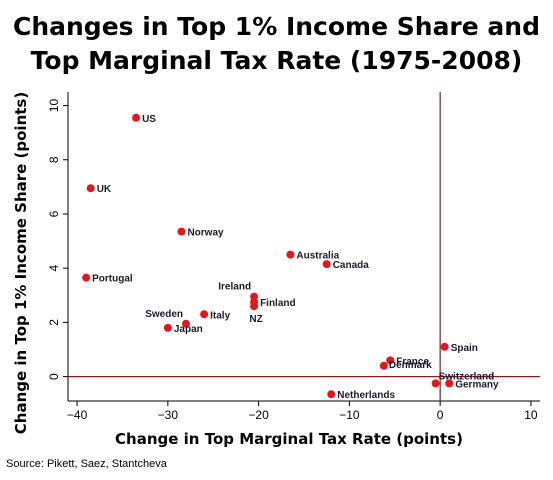  I want to click on label-australia: Australia, so click(317, 256).